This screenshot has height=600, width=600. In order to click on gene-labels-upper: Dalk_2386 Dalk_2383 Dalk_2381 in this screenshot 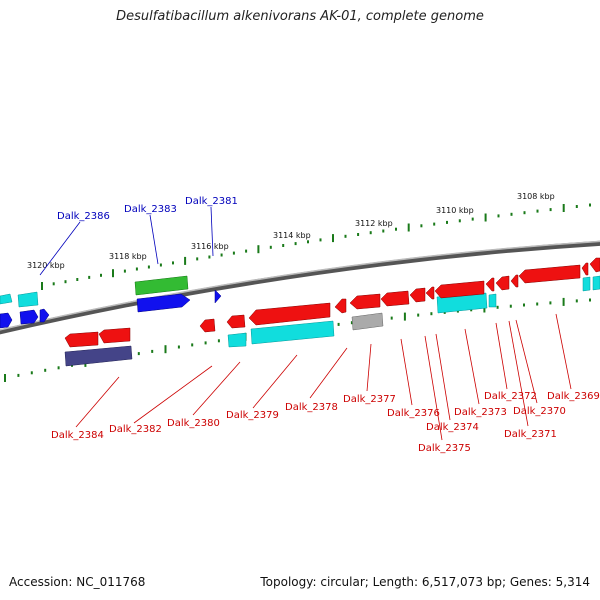, I will do `click(147, 209)`.